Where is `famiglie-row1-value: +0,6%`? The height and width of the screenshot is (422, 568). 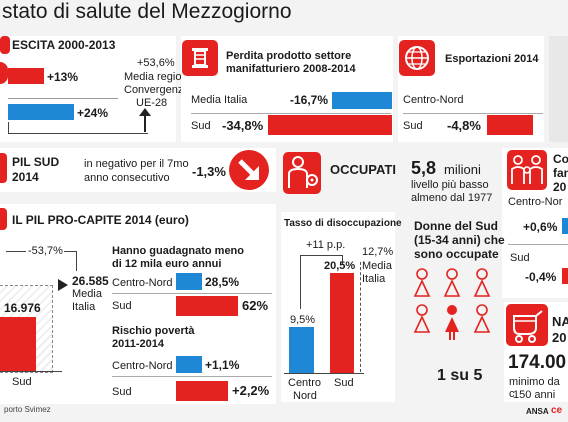
famiglie-row1-value: +0,6% is located at coordinates (540, 227).